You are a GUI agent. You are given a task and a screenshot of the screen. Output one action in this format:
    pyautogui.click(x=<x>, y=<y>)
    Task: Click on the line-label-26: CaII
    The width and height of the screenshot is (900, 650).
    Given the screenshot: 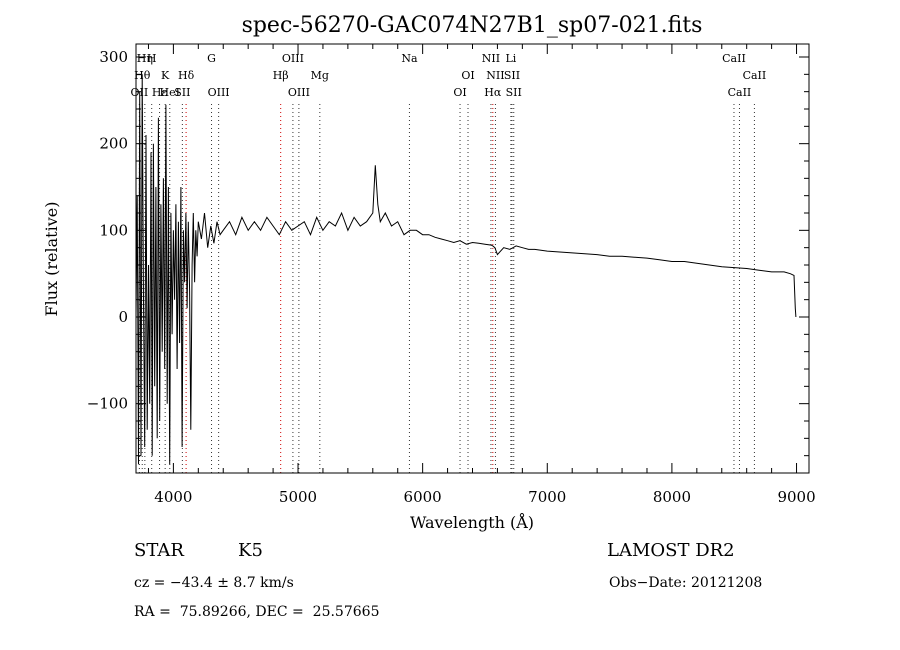 What is the action you would take?
    pyautogui.click(x=740, y=92)
    